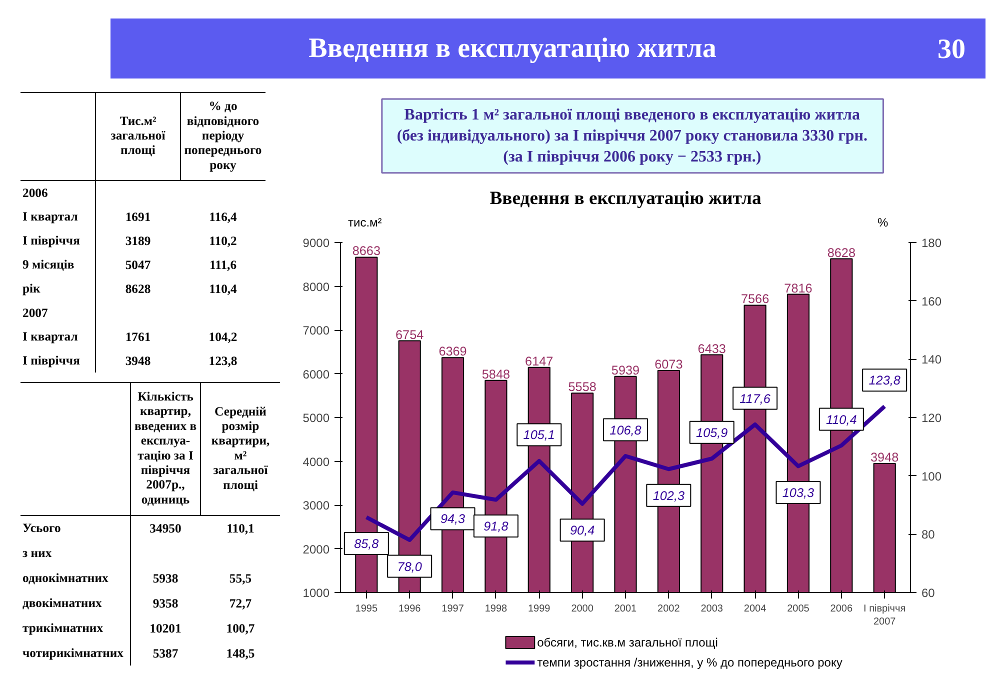  I want to click on data-label: 7566, so click(755, 299).